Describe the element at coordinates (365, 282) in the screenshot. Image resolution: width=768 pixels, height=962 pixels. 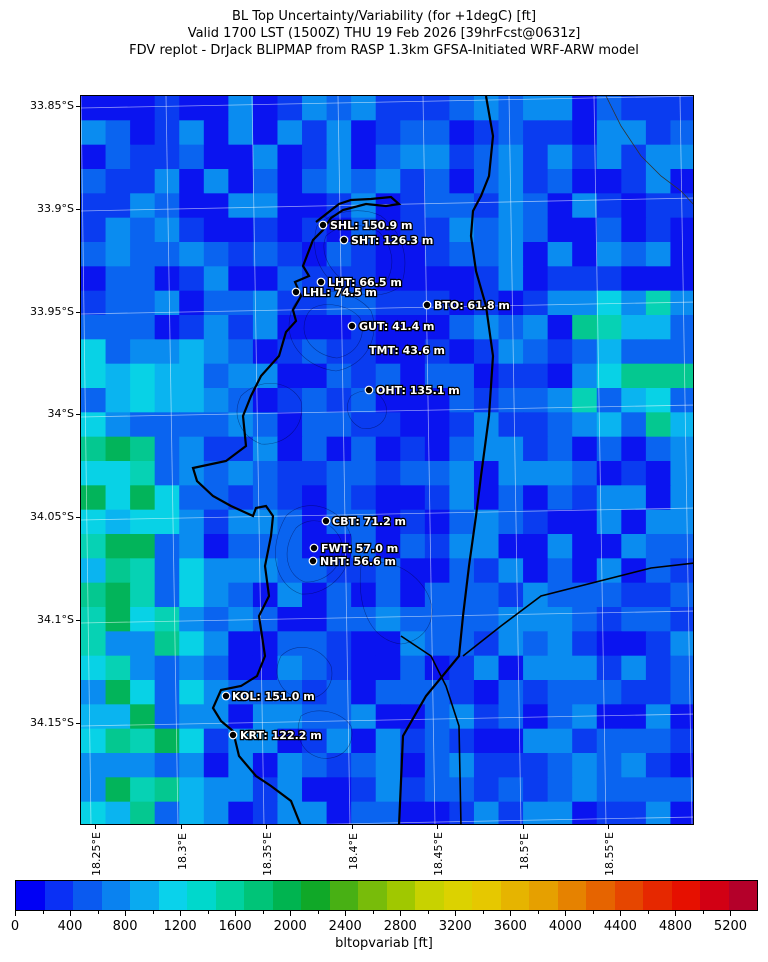
I see `site-label: LHT: 66.5 m` at that location.